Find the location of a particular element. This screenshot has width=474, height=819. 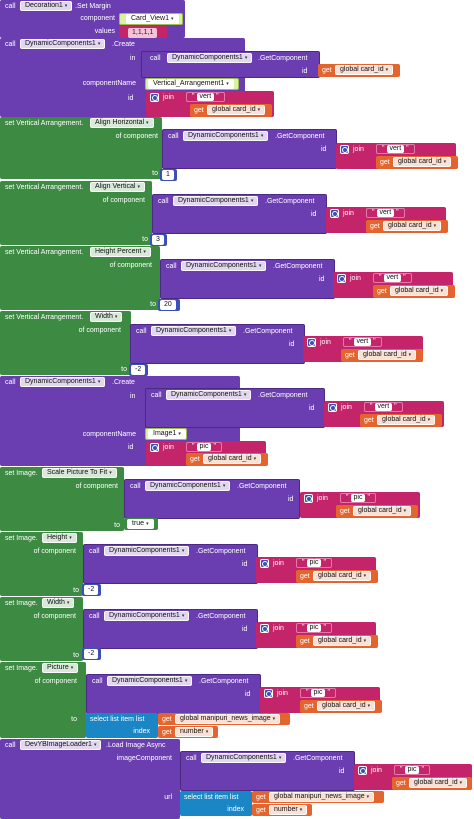

boolean-dropdown: true ▾ is located at coordinates (140, 524).